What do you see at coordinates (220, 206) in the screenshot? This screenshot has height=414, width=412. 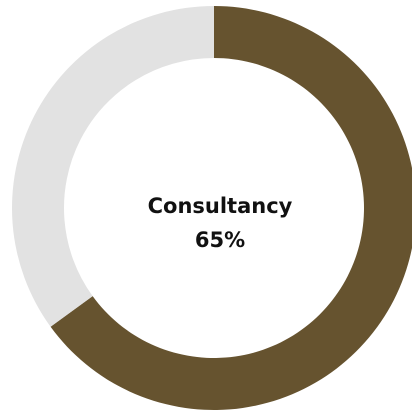 I see `center-label: Consultancy` at bounding box center [220, 206].